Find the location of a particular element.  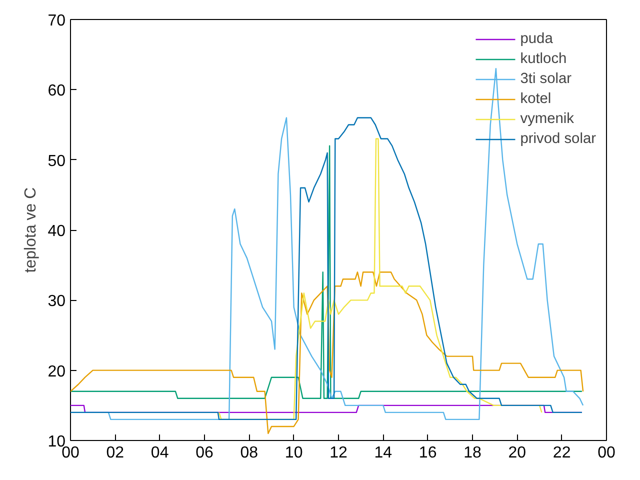

x-tick-label: 06 is located at coordinates (205, 453).